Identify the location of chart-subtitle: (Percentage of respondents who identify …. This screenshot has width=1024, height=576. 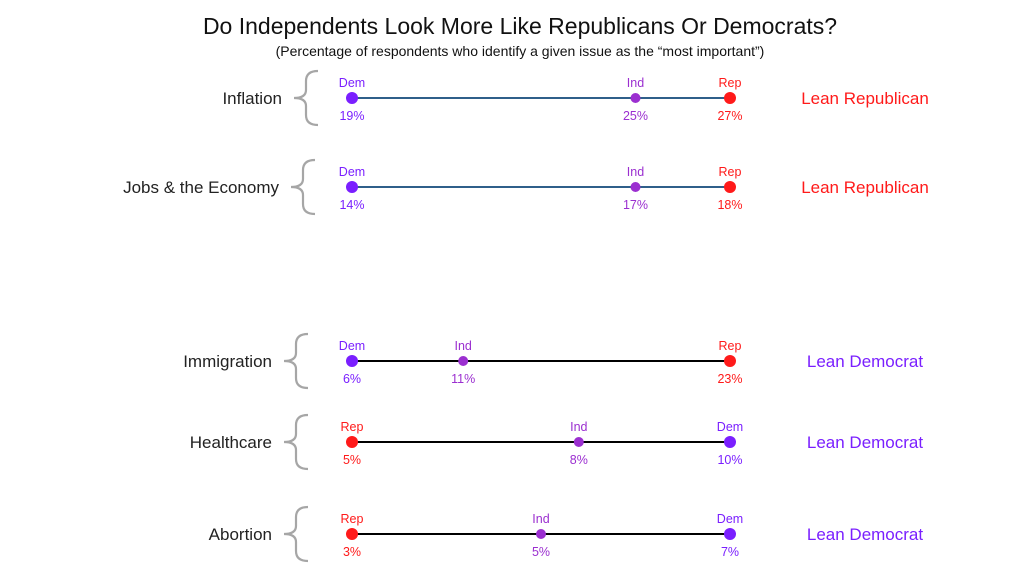
(520, 51).